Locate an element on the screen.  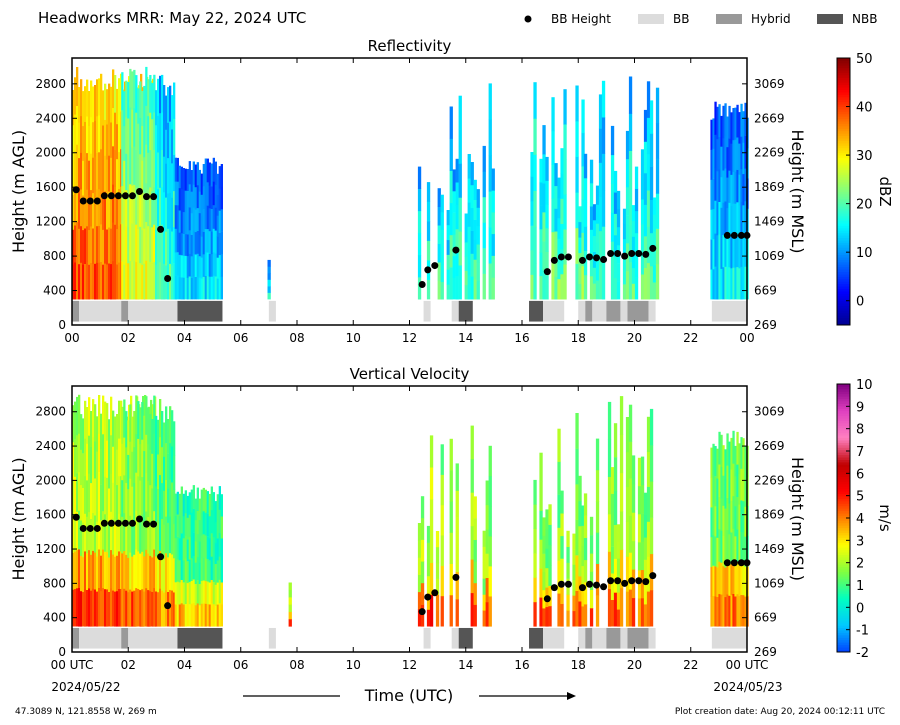
x-tick-label: 02 is located at coordinates (128, 338).